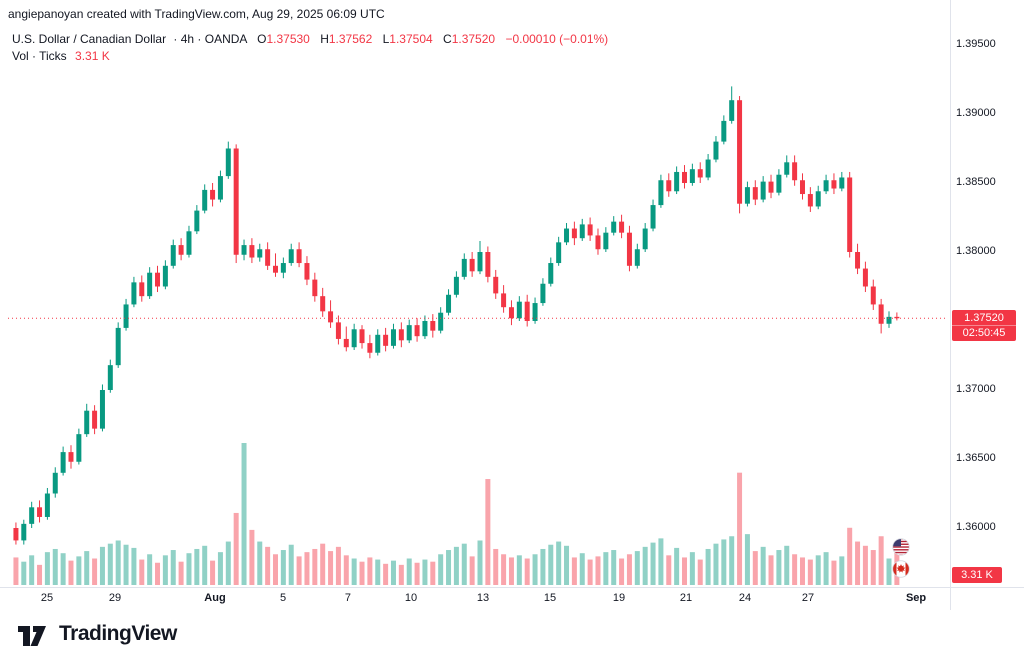 This screenshot has height=665, width=1024. What do you see at coordinates (473, 39) in the screenshot?
I see `close-value: 1.37520` at bounding box center [473, 39].